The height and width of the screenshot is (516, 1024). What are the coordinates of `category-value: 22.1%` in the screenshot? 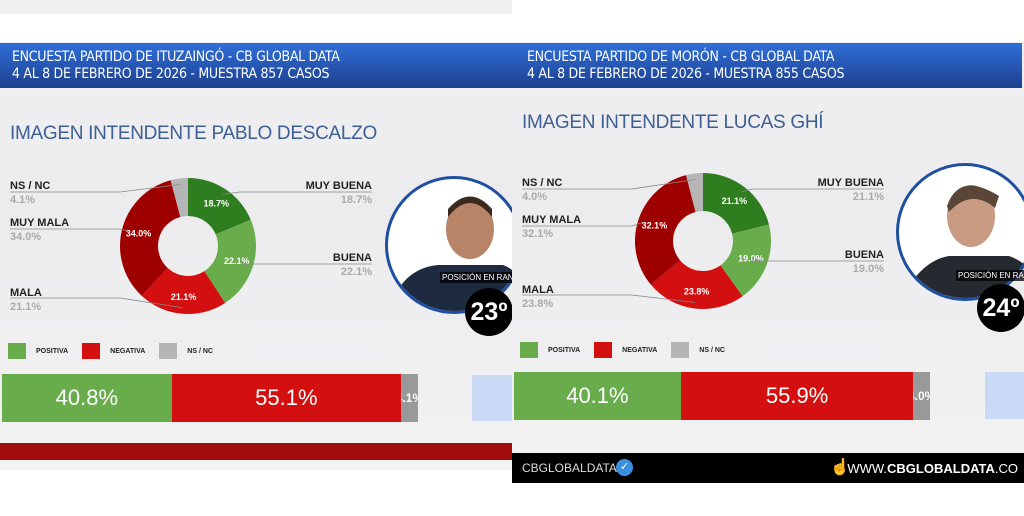 It's located at (356, 272).